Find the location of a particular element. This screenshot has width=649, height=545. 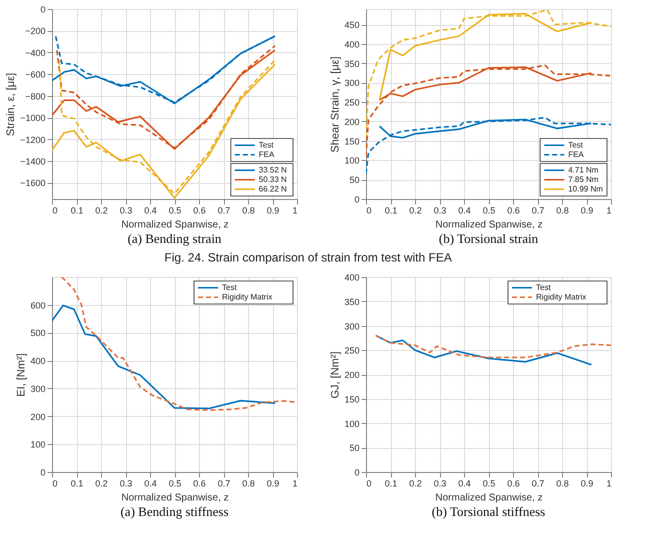

text: (a) Bending stiffness is located at coordinates (174, 511).